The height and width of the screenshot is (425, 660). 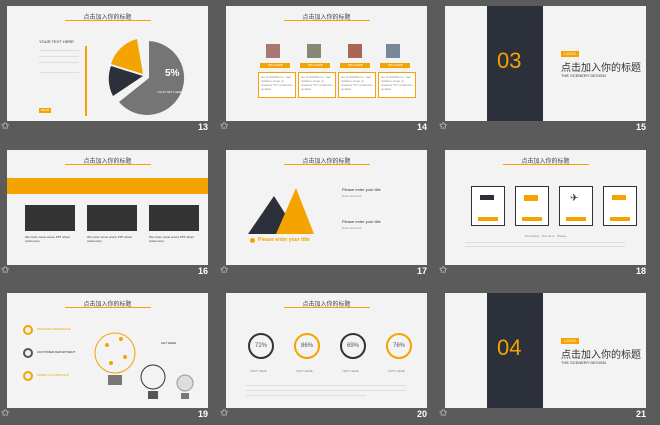 What do you see at coordinates (353, 346) in the screenshot?
I see `percent-ring: 69%` at bounding box center [353, 346].